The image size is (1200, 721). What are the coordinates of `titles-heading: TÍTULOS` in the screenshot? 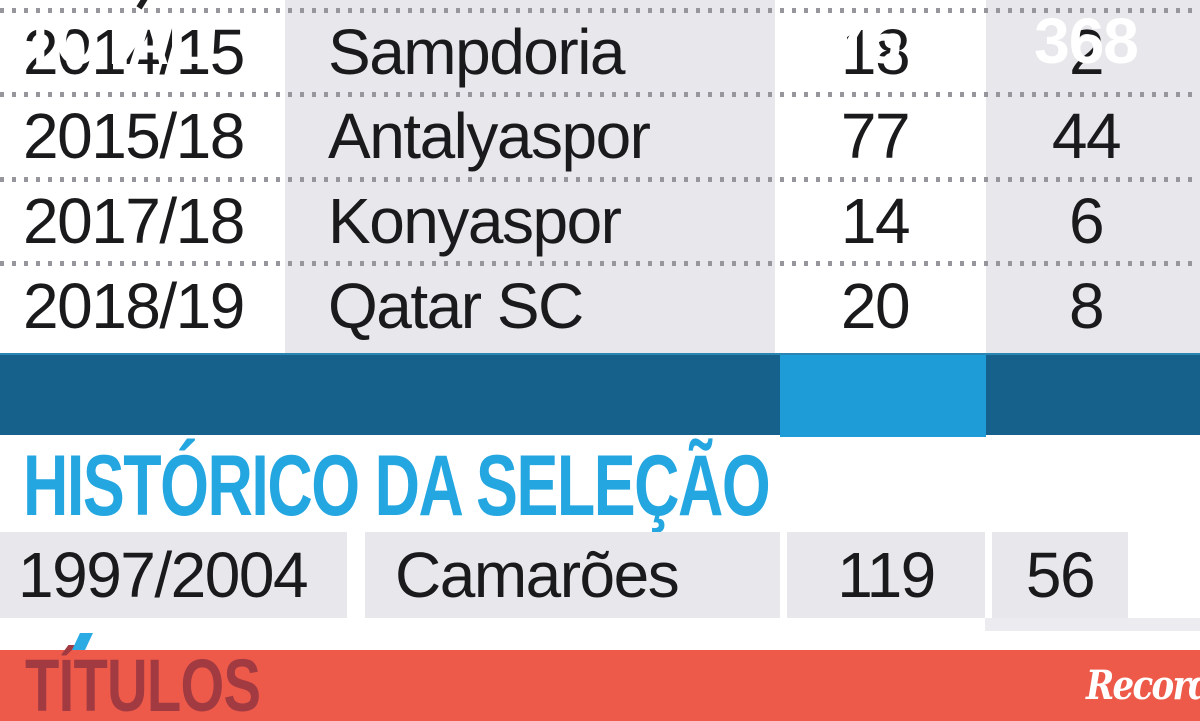 It's located at (143, 682).